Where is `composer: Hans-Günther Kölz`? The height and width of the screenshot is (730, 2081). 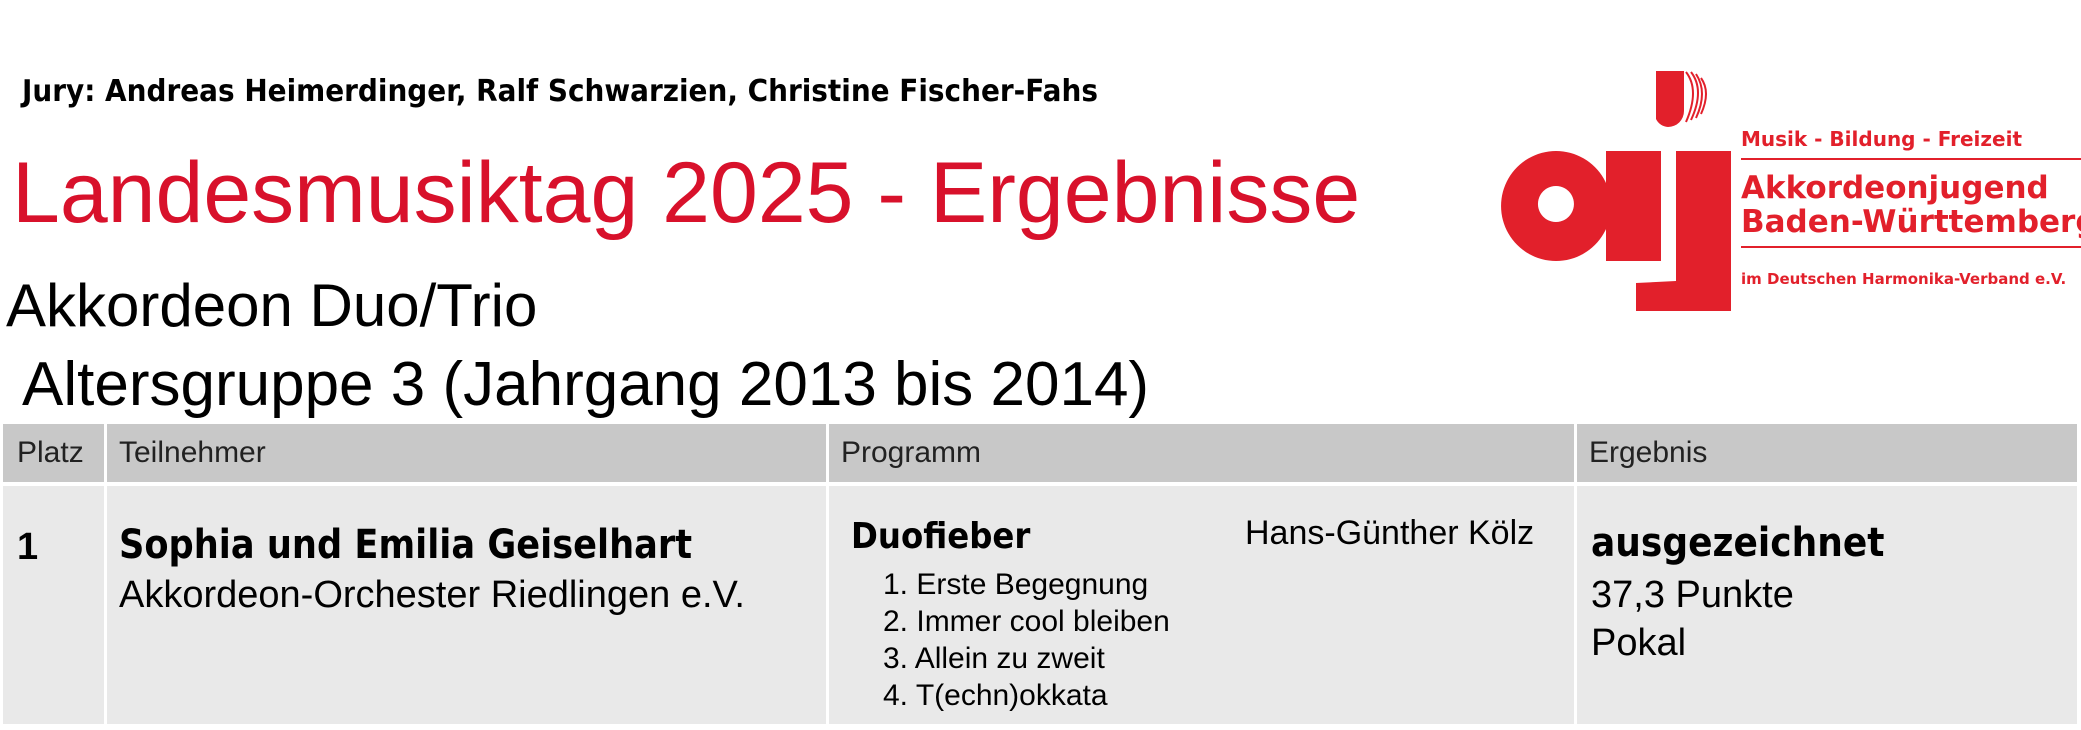 composer: Hans-Günther Kölz is located at coordinates (1390, 533).